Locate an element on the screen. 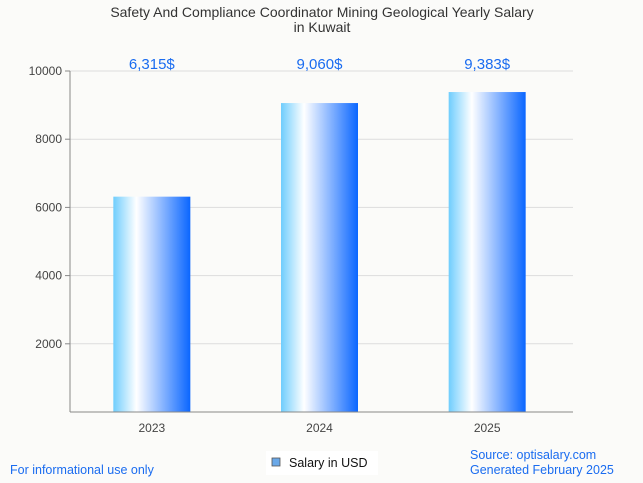  y-tick-label: 8000 is located at coordinates (48, 139).